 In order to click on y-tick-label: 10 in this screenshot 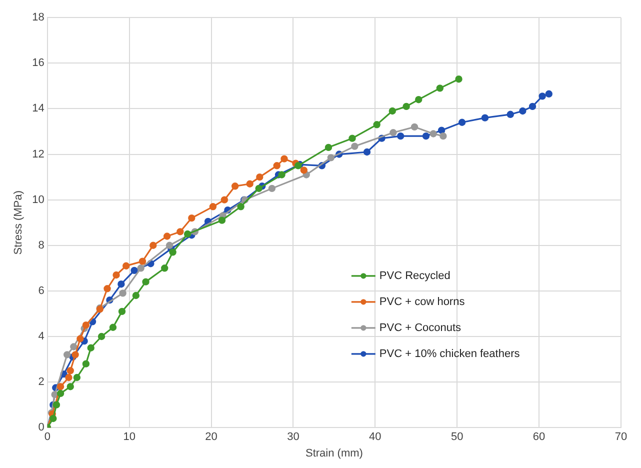, I will do `click(38, 200)`.